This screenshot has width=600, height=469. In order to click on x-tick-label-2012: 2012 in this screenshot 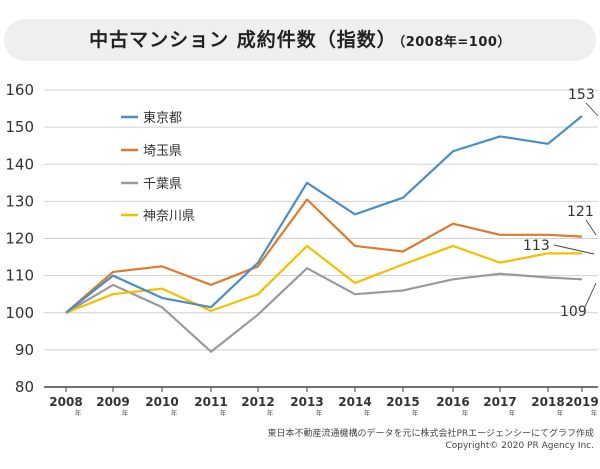, I will do `click(257, 402)`.